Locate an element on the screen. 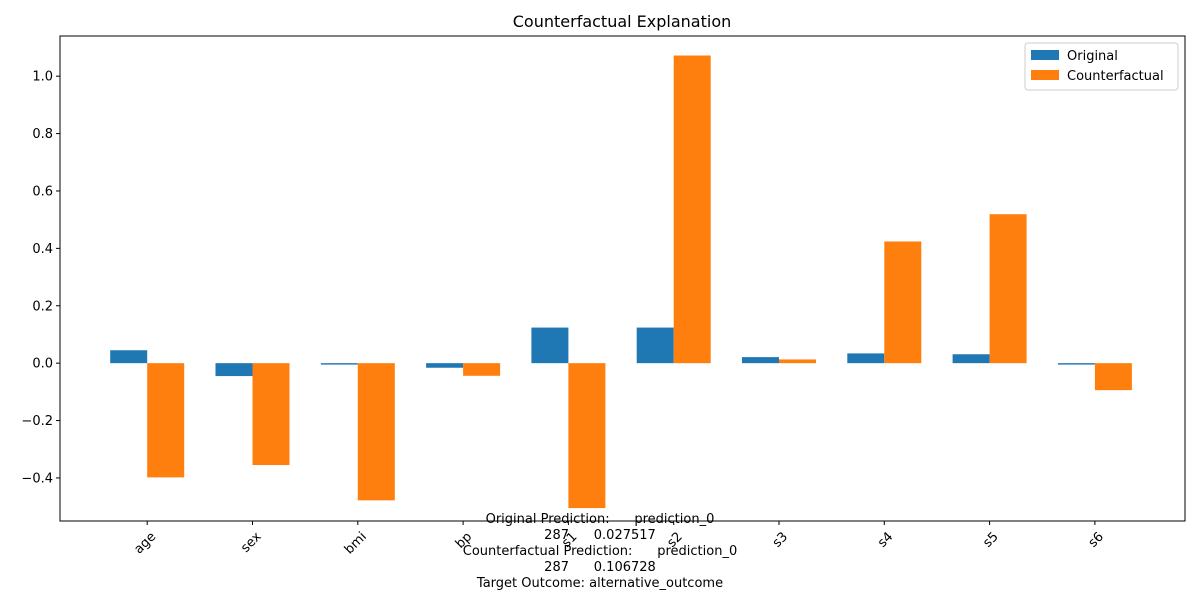  bar-original-bmi is located at coordinates (339, 364).